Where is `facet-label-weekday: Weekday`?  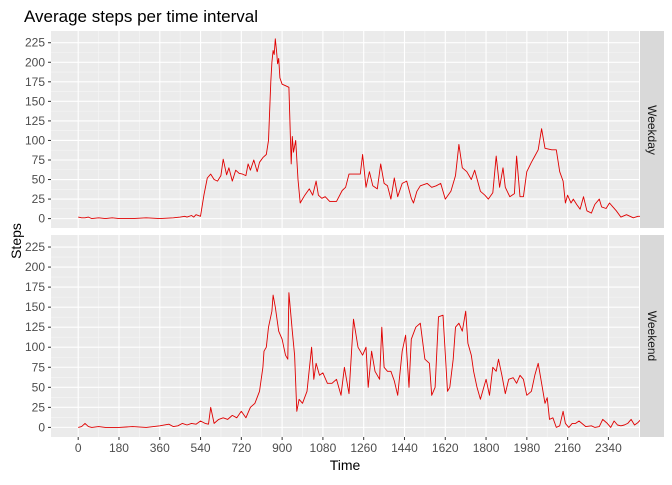
facet-label-weekday: Weekday is located at coordinates (652, 130).